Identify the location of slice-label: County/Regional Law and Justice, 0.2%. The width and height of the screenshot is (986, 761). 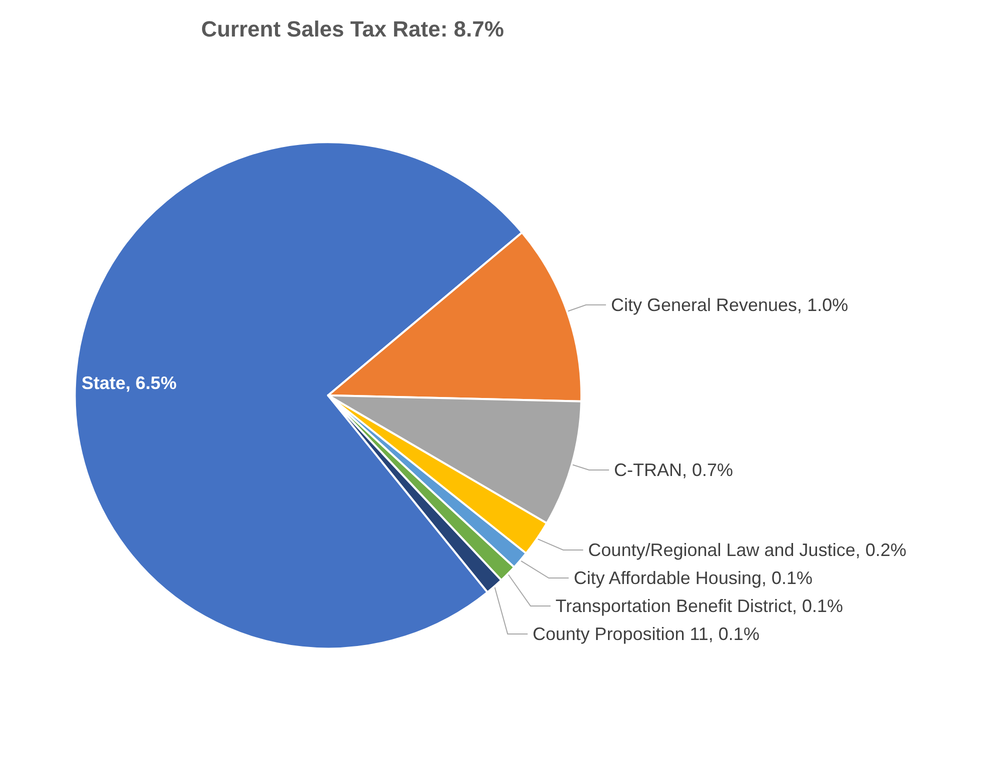
(747, 550).